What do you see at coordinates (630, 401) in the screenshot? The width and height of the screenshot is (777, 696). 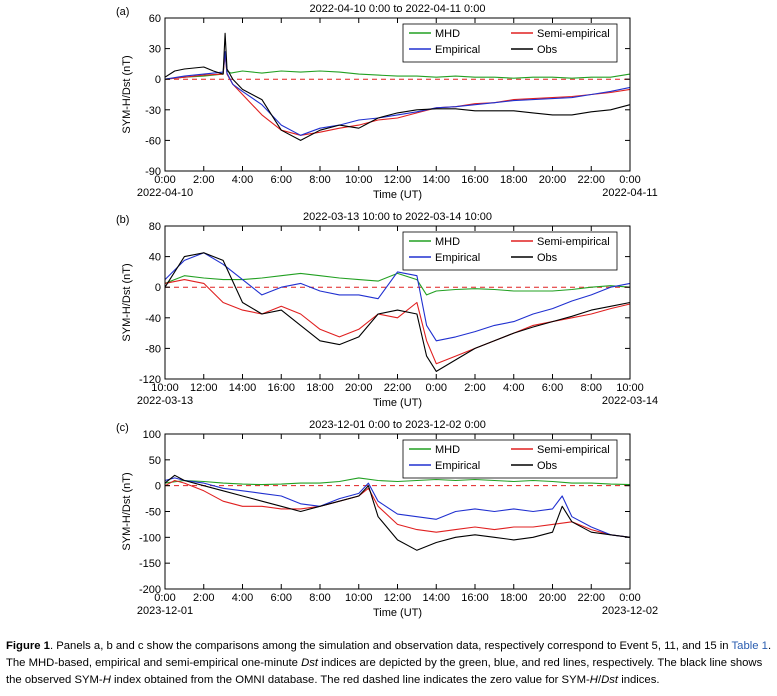 I see `end-date-label: 2022-03-14` at bounding box center [630, 401].